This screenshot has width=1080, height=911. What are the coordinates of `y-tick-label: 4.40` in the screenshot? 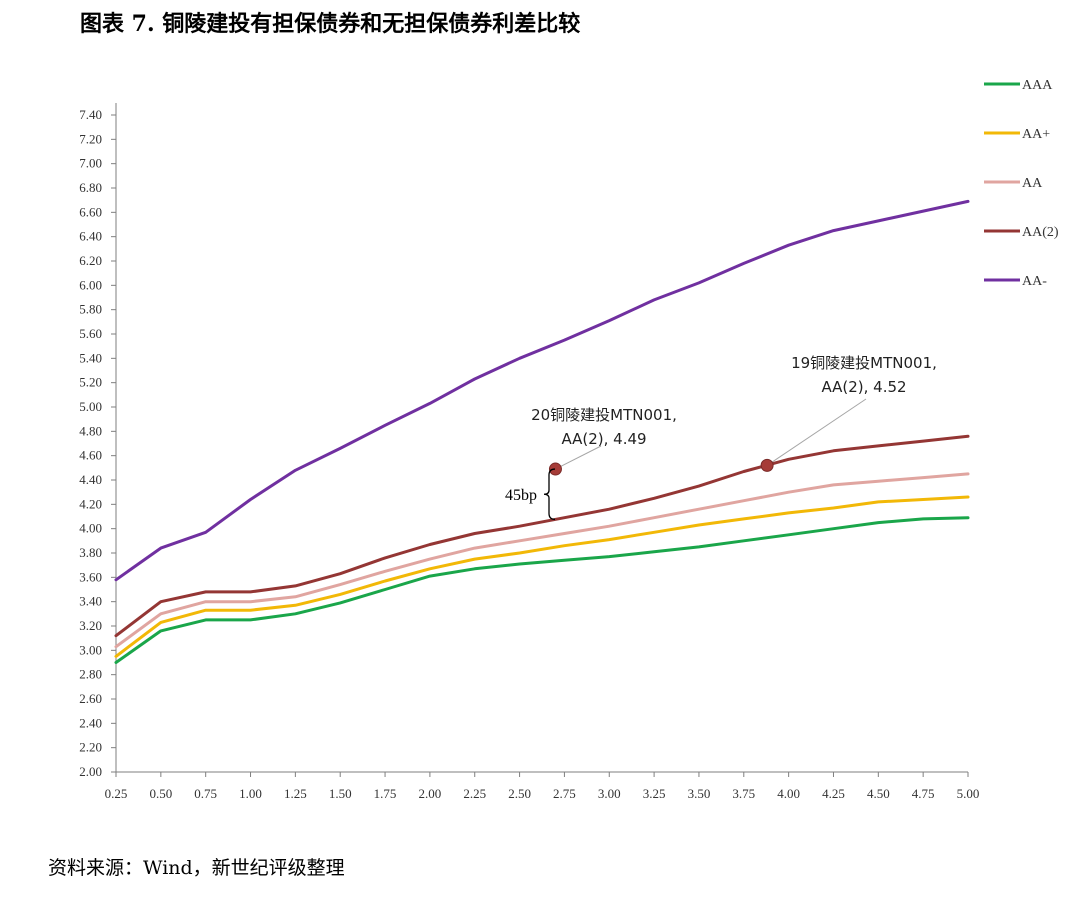 It's located at (90, 479).